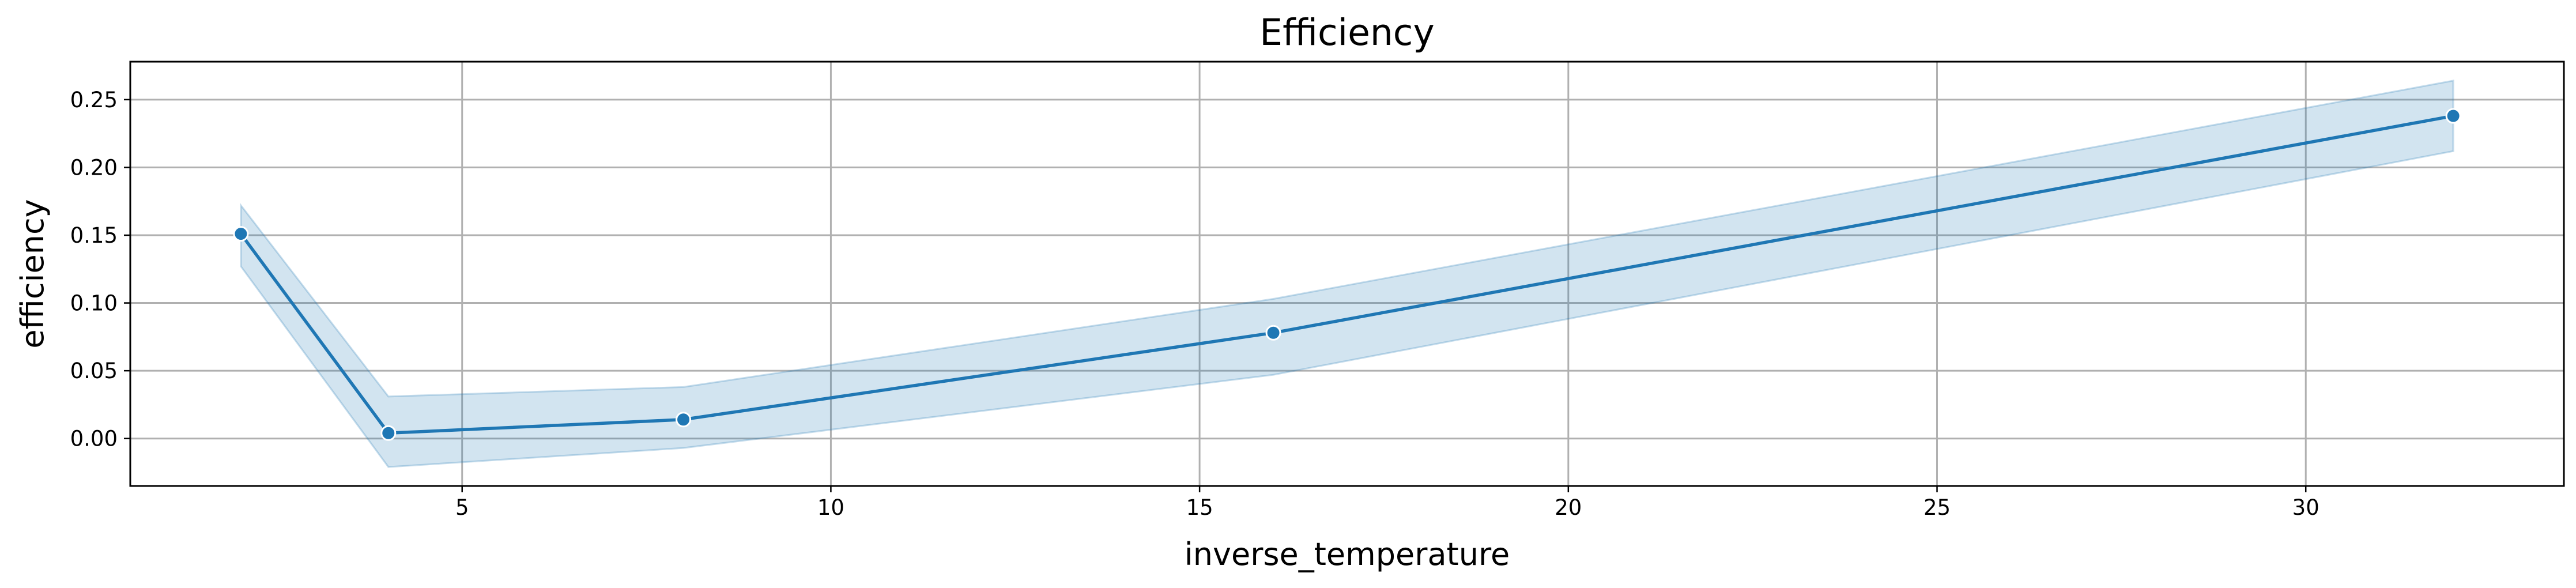 Image resolution: width=2576 pixels, height=588 pixels. I want to click on x-tick-label: 20, so click(1568, 507).